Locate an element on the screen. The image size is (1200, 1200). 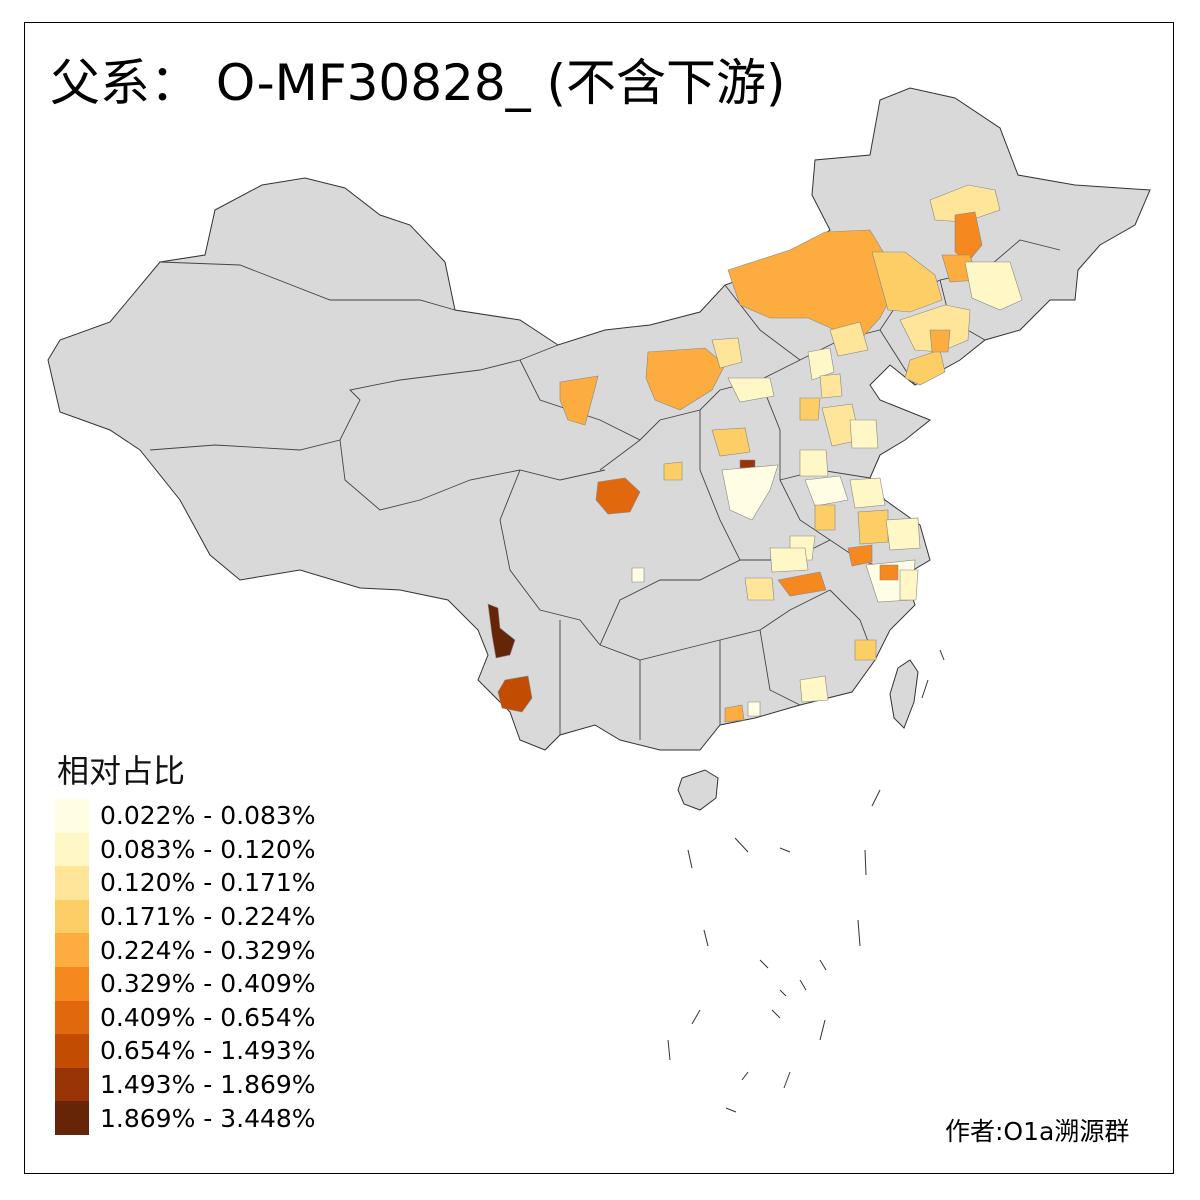
region-jingzhou is located at coordinates (802, 584).